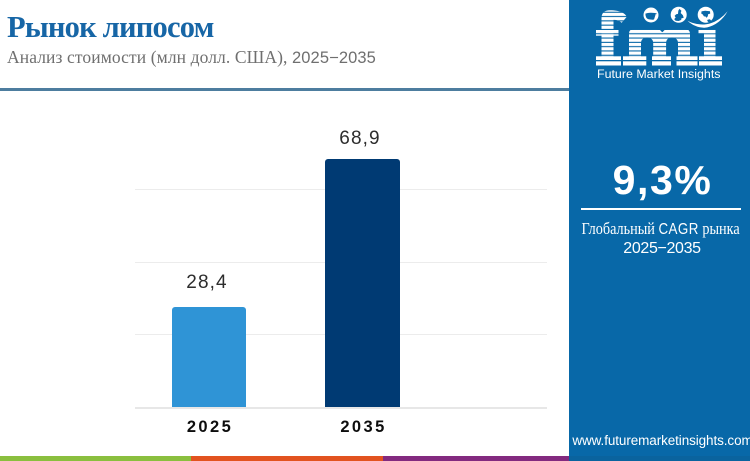 This screenshot has height=461, width=750. I want to click on svg-text: Future Market Insights, so click(659, 74).